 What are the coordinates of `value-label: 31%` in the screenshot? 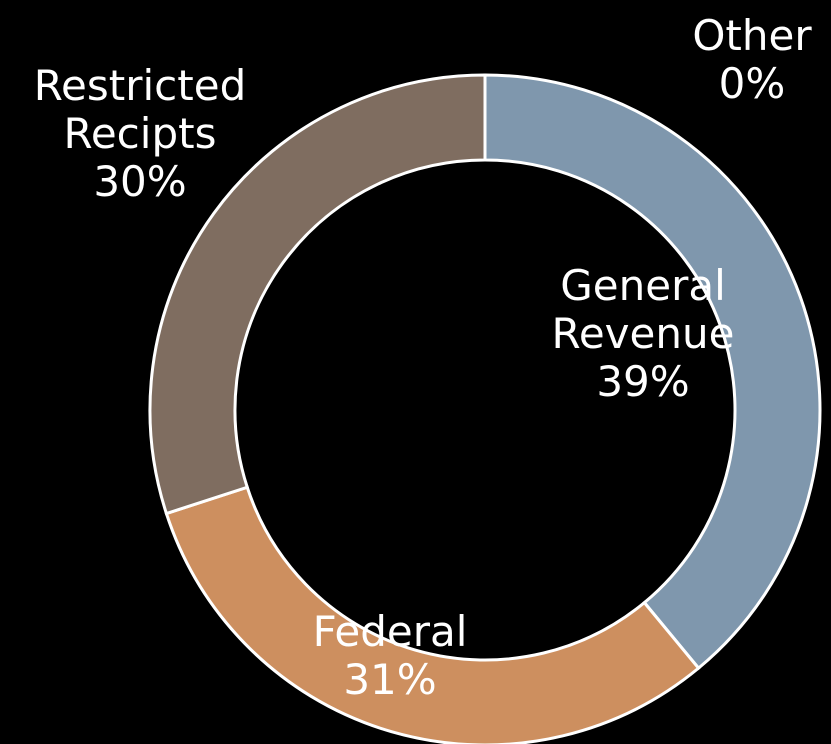 It's located at (390, 679).